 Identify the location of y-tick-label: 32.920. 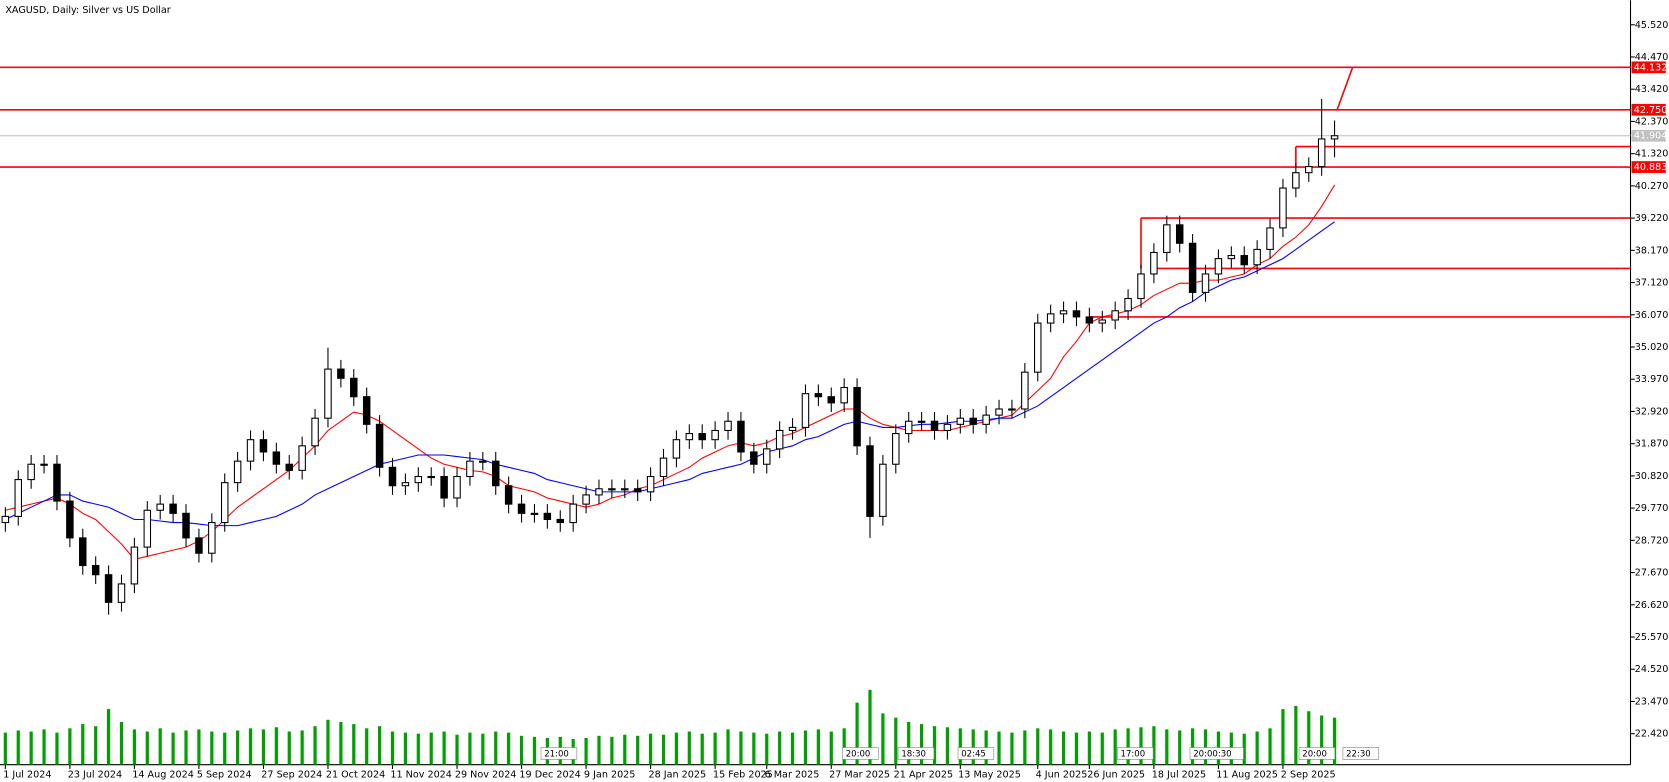
(1652, 411).